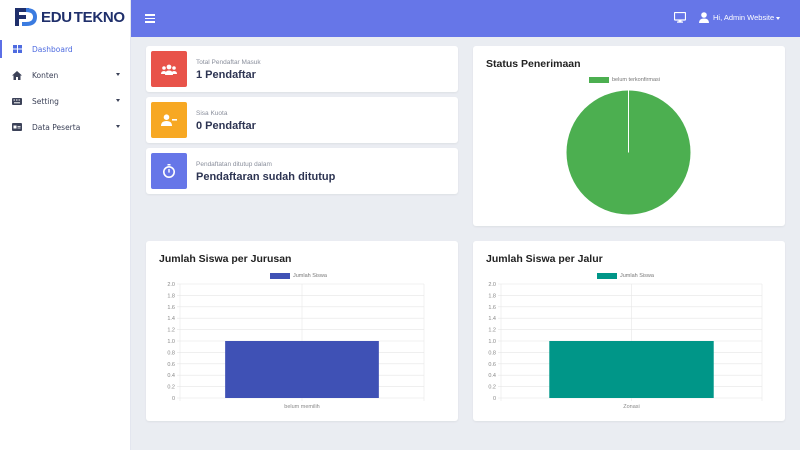 Image resolution: width=800 pixels, height=450 pixels. Describe the element at coordinates (465, 18) in the screenshot. I see `topbar: Hi, Admin Website` at that location.